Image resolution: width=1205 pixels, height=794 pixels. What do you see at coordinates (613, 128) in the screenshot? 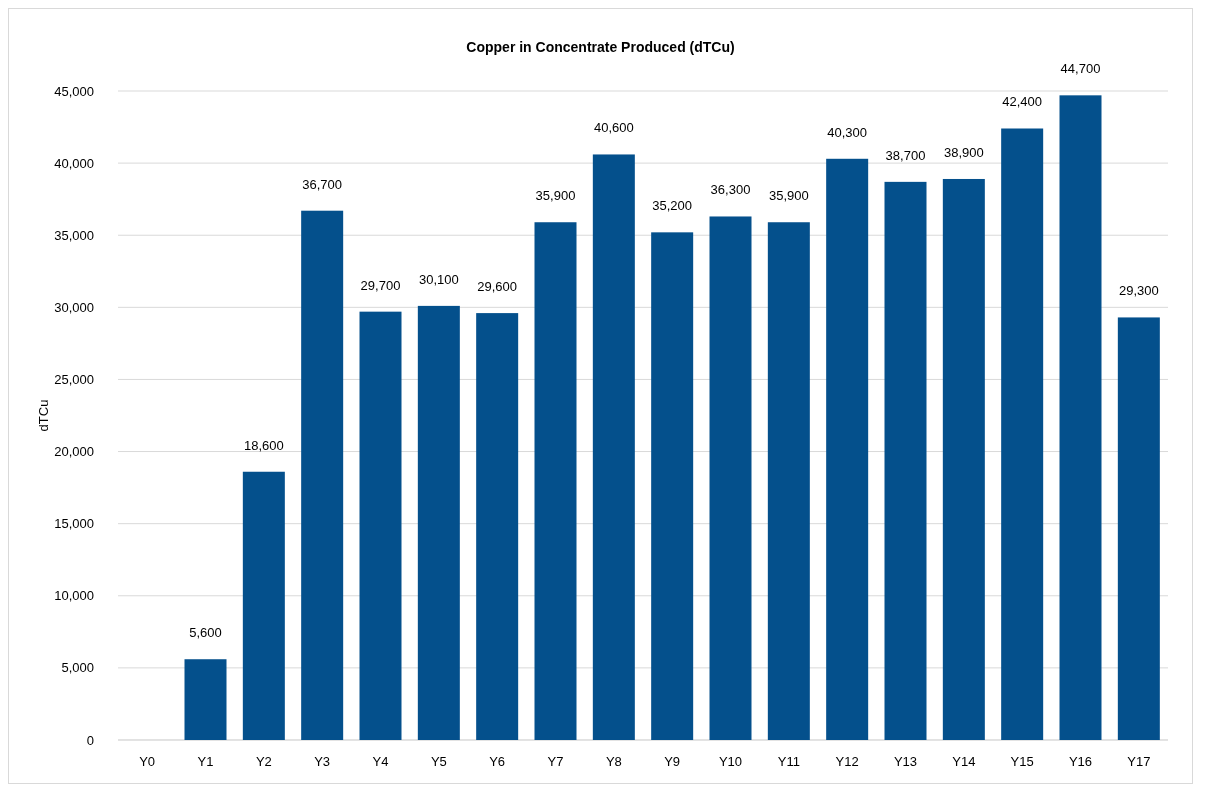
I see `data-label: 40,600` at bounding box center [613, 128].